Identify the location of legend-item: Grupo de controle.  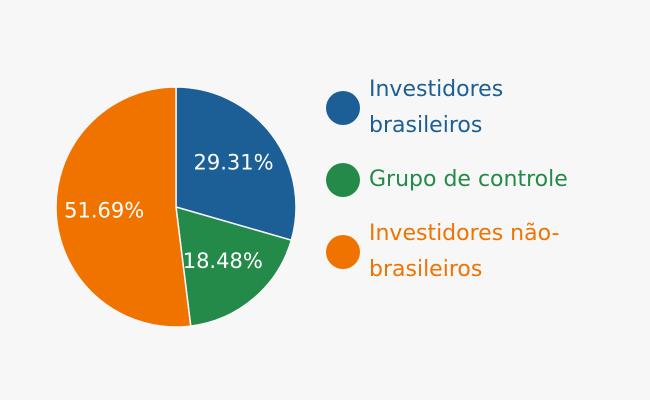
(476, 180).